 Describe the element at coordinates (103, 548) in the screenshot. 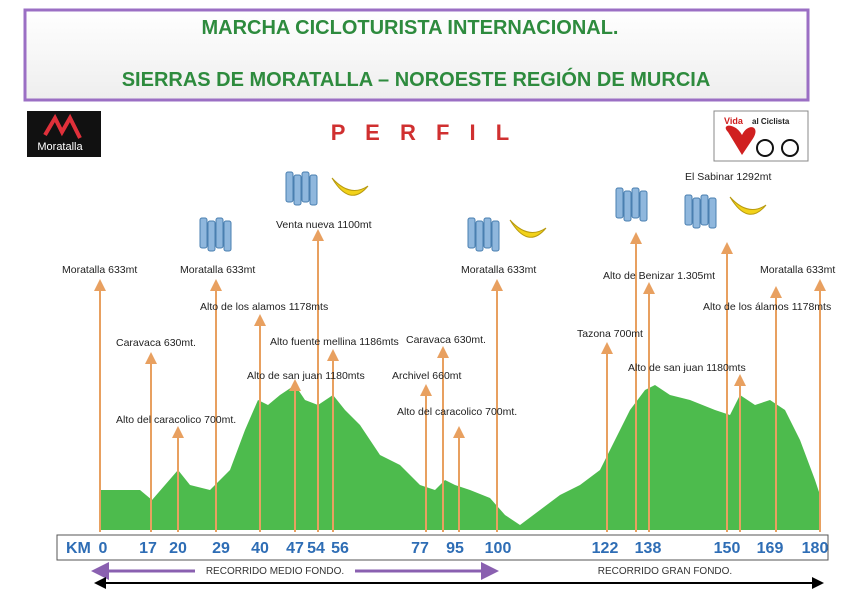

I see `km-label: 0` at that location.